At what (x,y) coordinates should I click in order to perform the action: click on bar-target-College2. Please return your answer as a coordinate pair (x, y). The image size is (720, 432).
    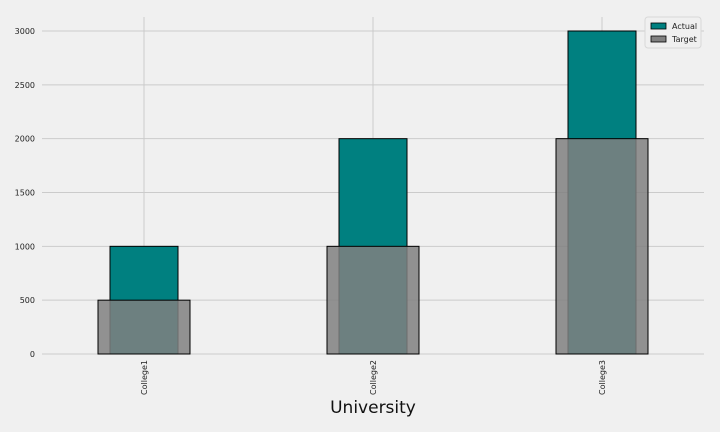
    Looking at the image, I should click on (373, 300).